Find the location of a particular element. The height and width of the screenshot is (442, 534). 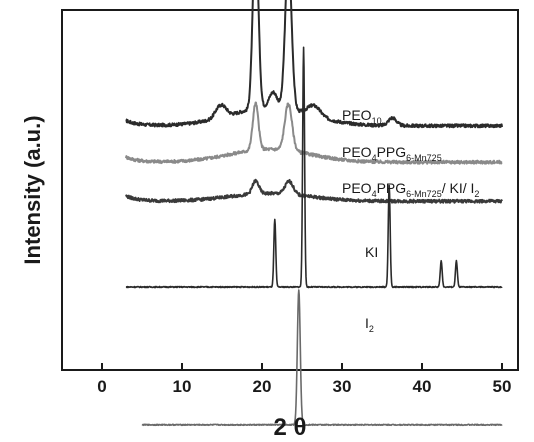

x-tick-label: 30 is located at coordinates (342, 386).